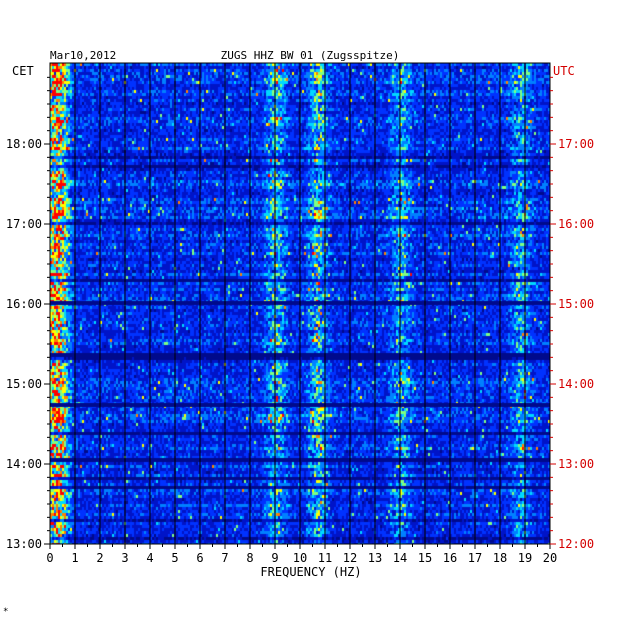 The width and height of the screenshot is (630, 624). What do you see at coordinates (174, 558) in the screenshot?
I see `x-tick-label: 5` at bounding box center [174, 558].